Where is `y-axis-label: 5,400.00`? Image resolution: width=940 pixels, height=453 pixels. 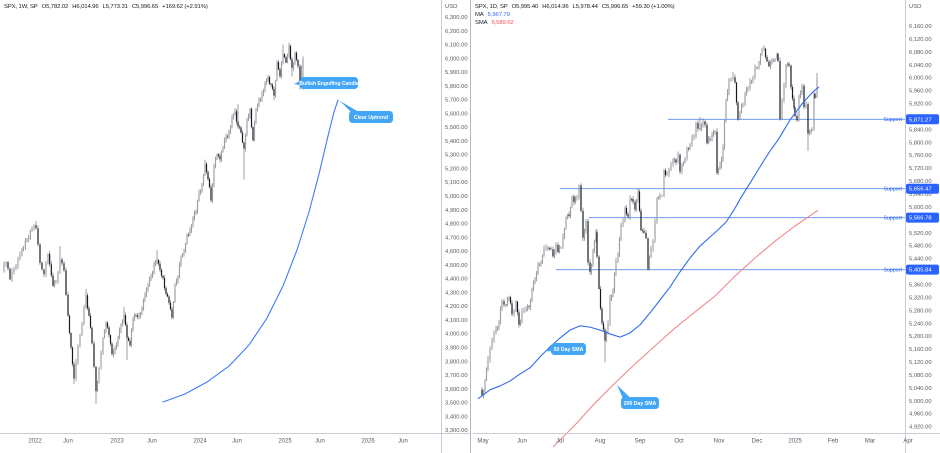
y-axis-label: 5,400.00 is located at coordinates (456, 142).